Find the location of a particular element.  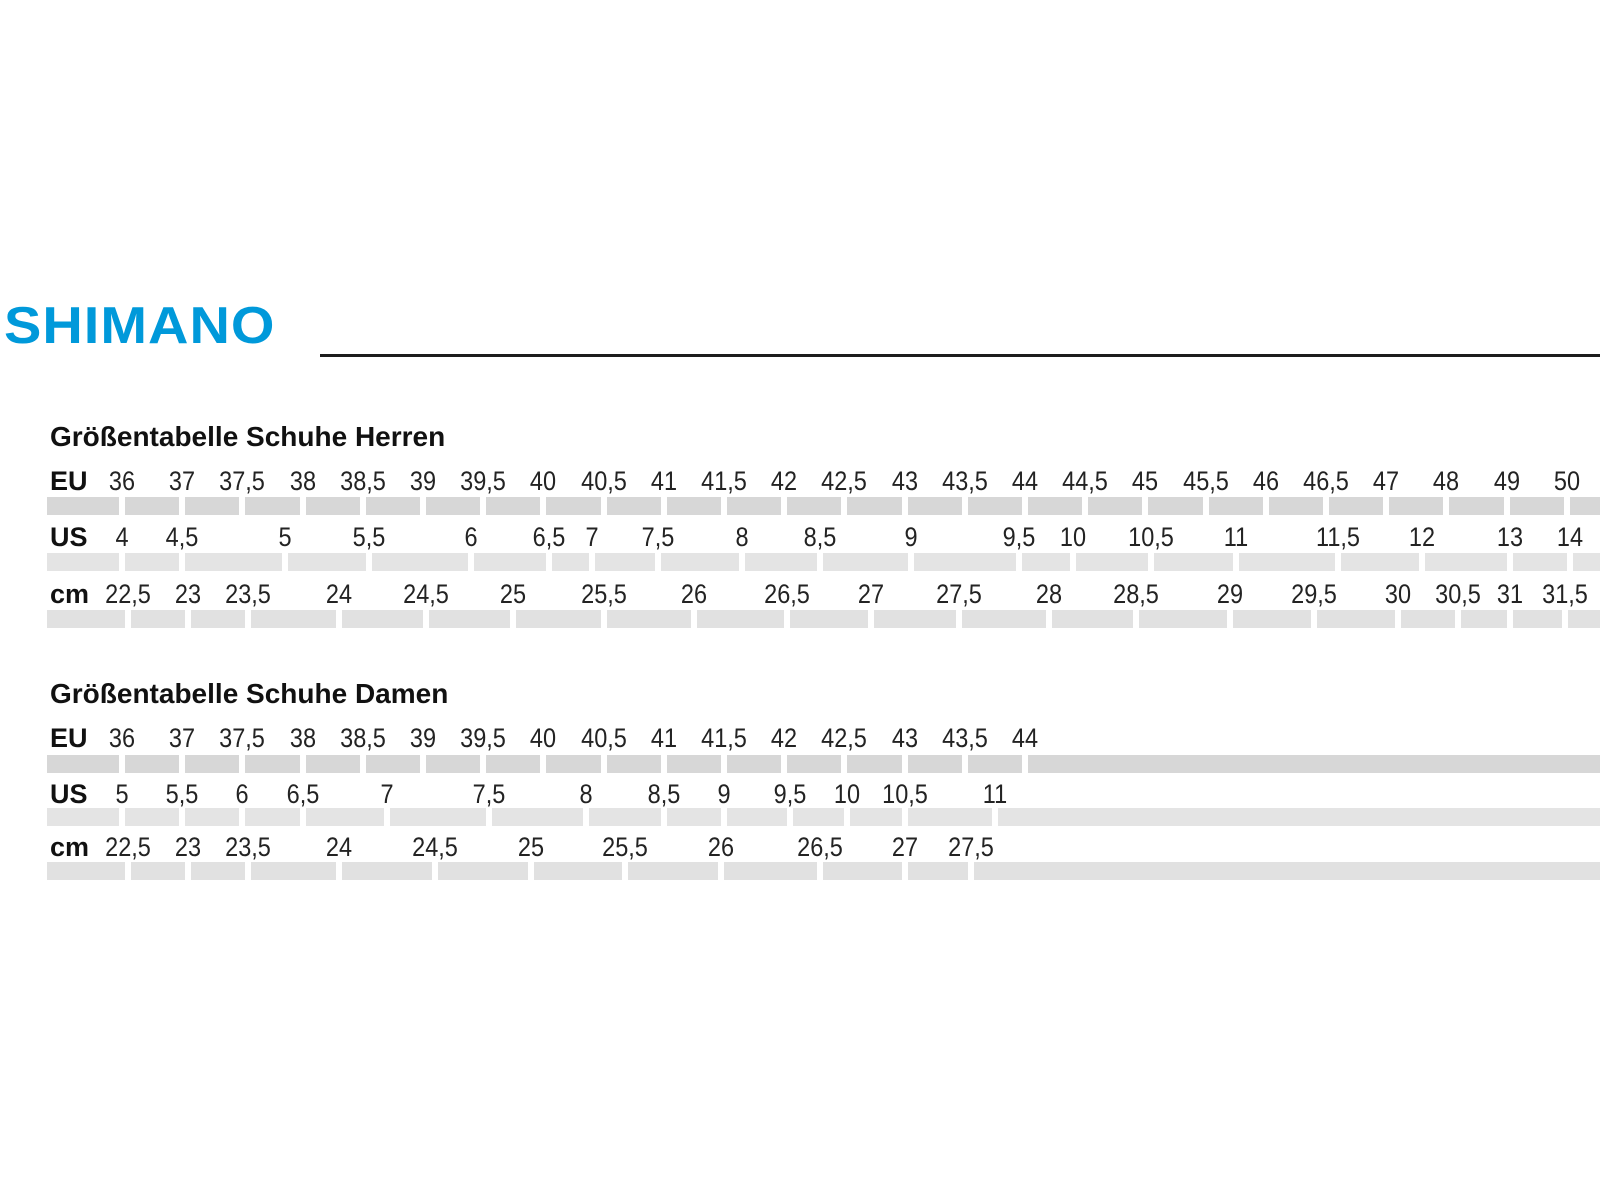

size-value: 4,5 is located at coordinates (182, 537).